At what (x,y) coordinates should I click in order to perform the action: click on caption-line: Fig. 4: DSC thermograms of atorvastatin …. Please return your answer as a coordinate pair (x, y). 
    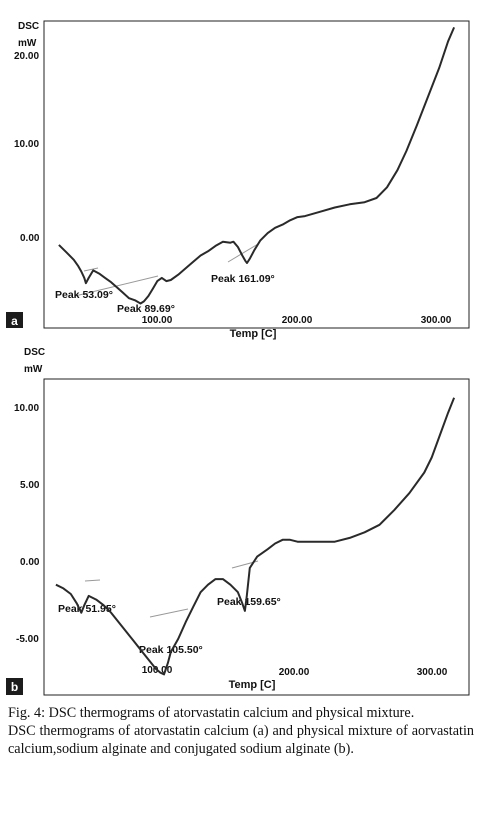
    Looking at the image, I should click on (211, 713).